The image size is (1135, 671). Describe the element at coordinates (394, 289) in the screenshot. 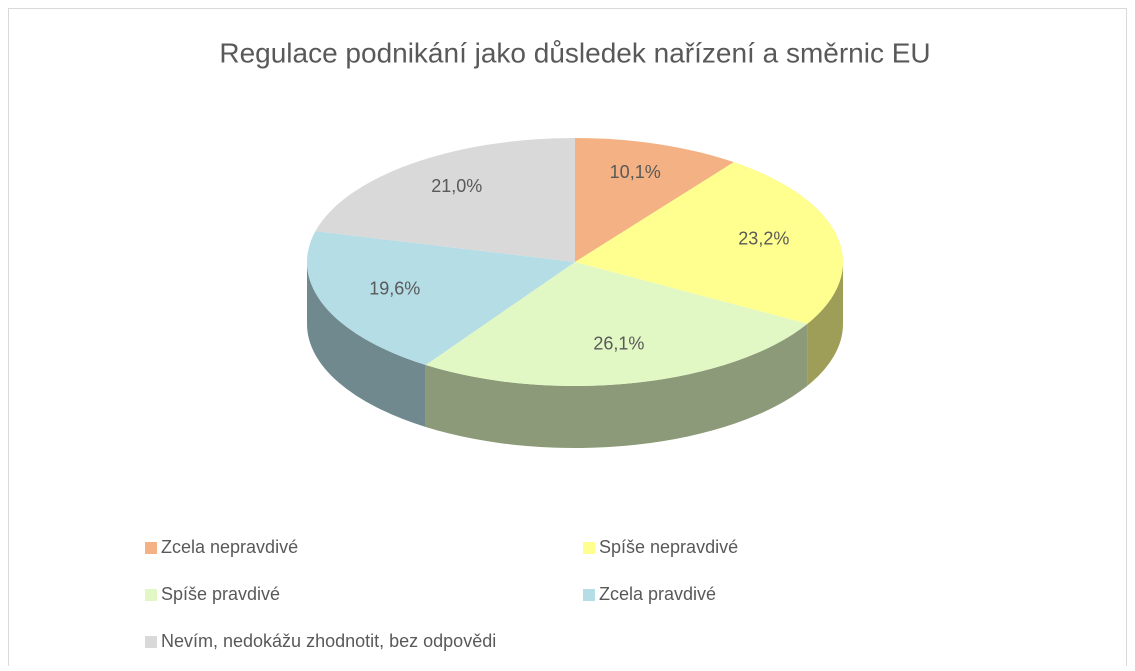

I see `data-label: 19,6%` at that location.